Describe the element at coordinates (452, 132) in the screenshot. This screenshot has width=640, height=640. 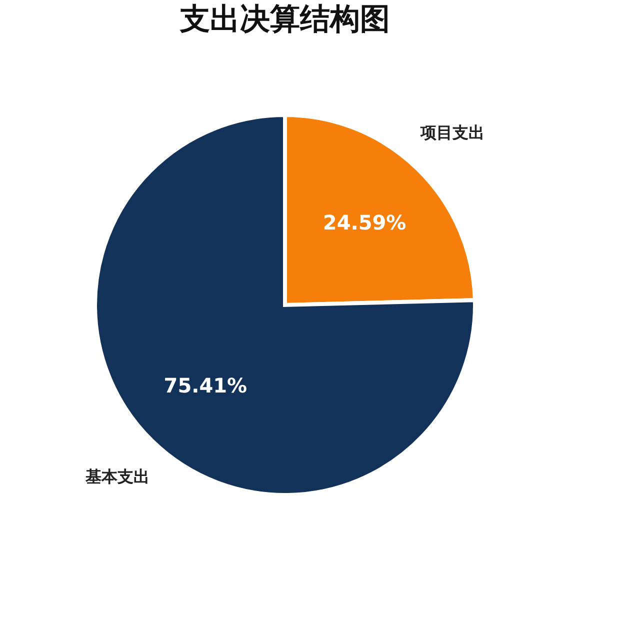
I see `slice-label: 项目支出` at that location.